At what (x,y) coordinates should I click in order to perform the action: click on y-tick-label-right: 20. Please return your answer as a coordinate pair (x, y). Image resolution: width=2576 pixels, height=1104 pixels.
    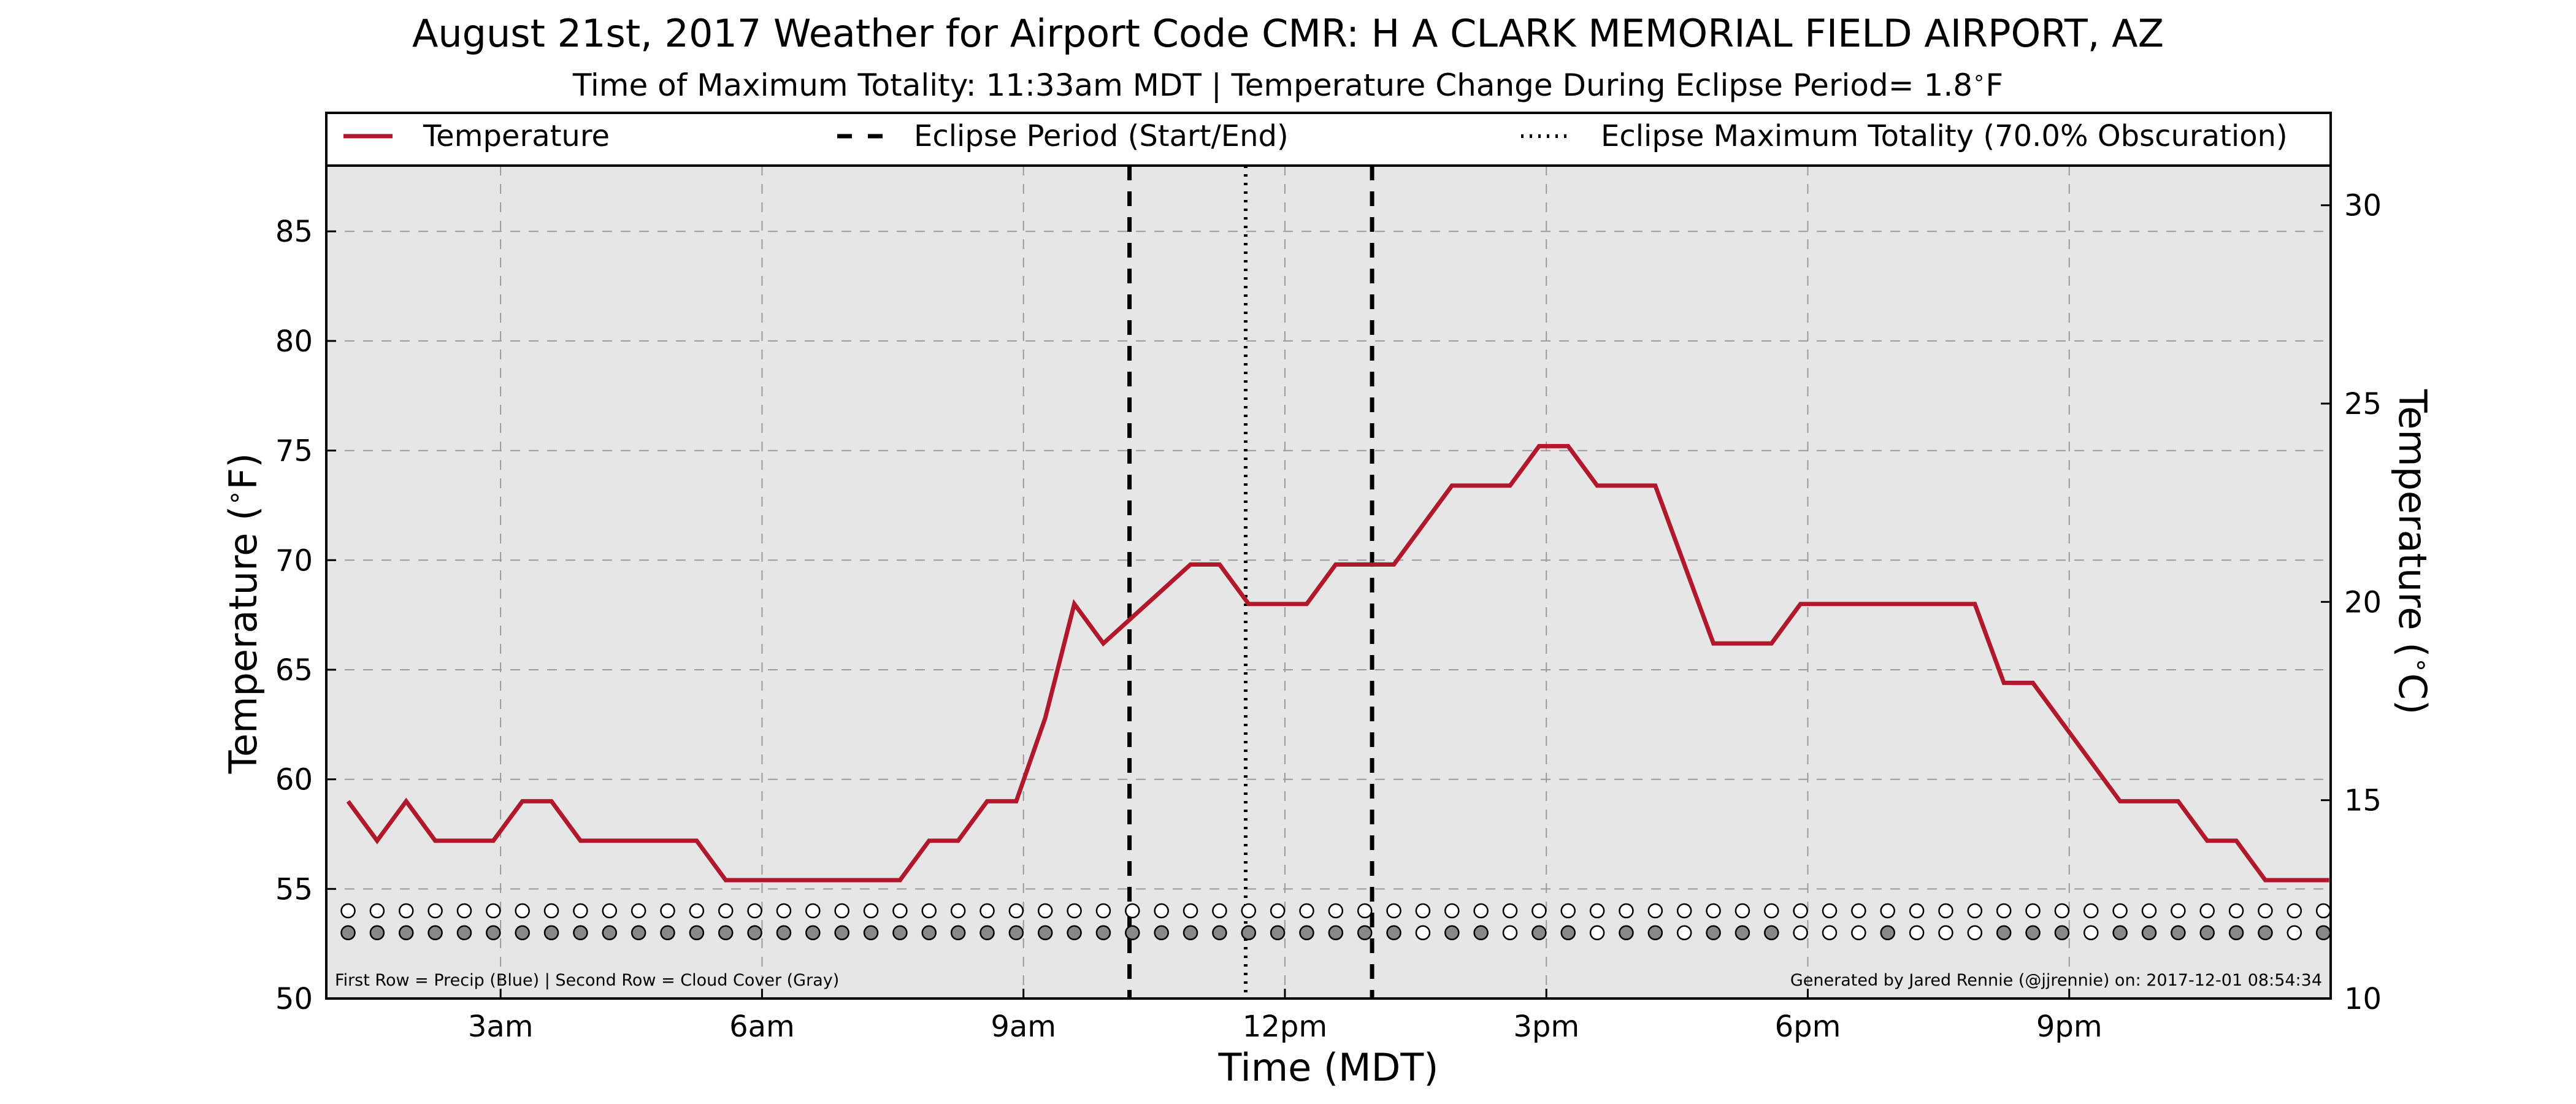
    Looking at the image, I should click on (2363, 602).